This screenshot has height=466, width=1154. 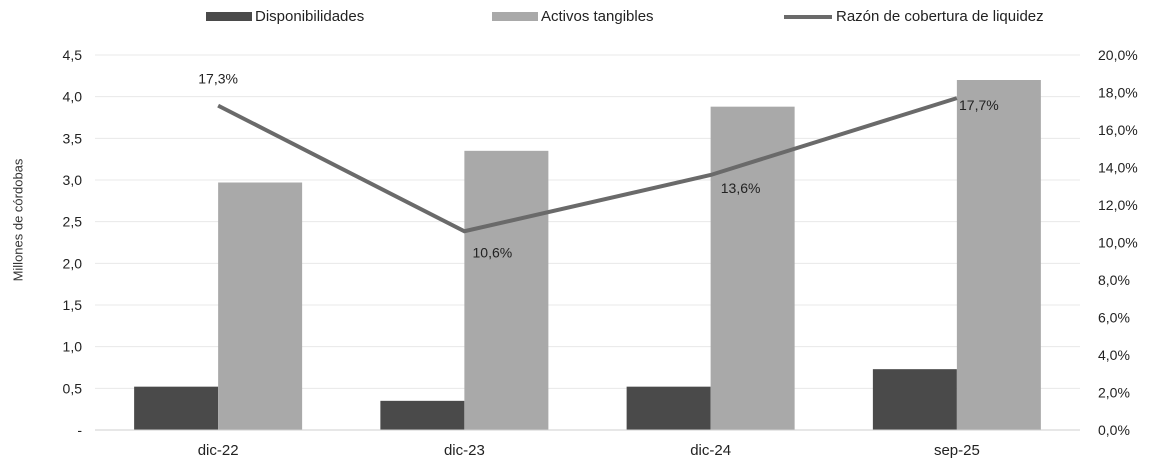 What do you see at coordinates (1114, 430) in the screenshot?
I see `y2-tick-label: 0,0%` at bounding box center [1114, 430].